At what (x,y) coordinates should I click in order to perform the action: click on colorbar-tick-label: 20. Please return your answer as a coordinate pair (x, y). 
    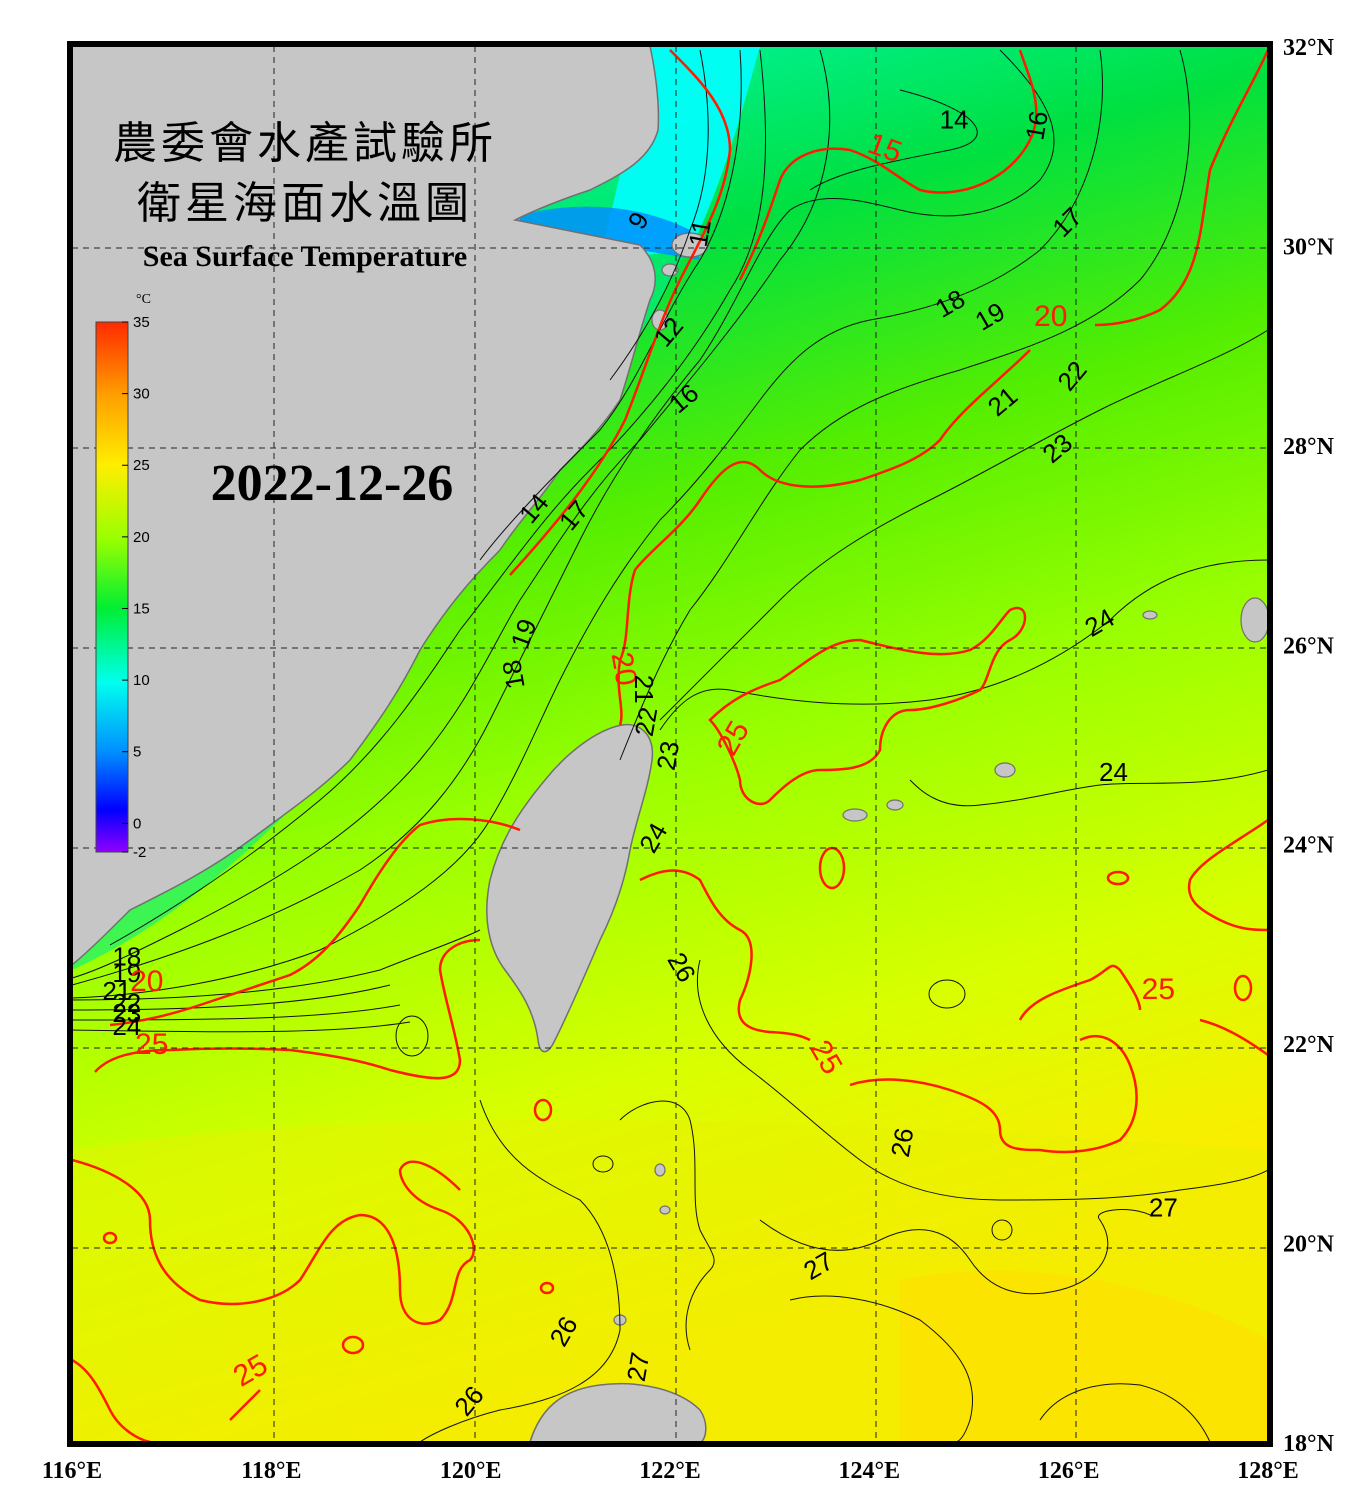
    Looking at the image, I should click on (141, 537).